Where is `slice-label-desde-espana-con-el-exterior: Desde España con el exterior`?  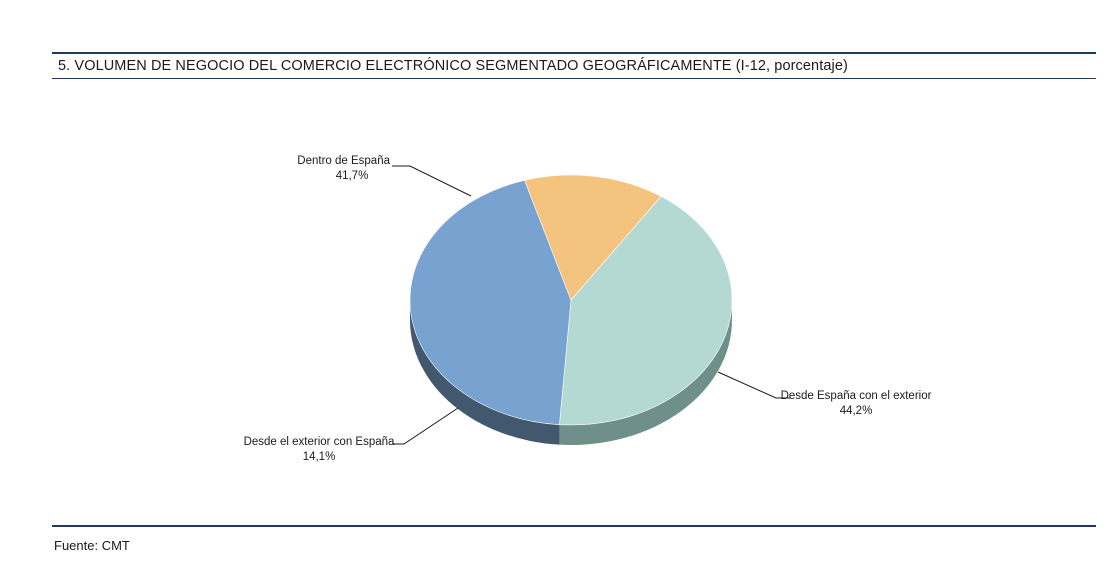
slice-label-desde-espana-con-el-exterior: Desde España con el exterior is located at coordinates (856, 396).